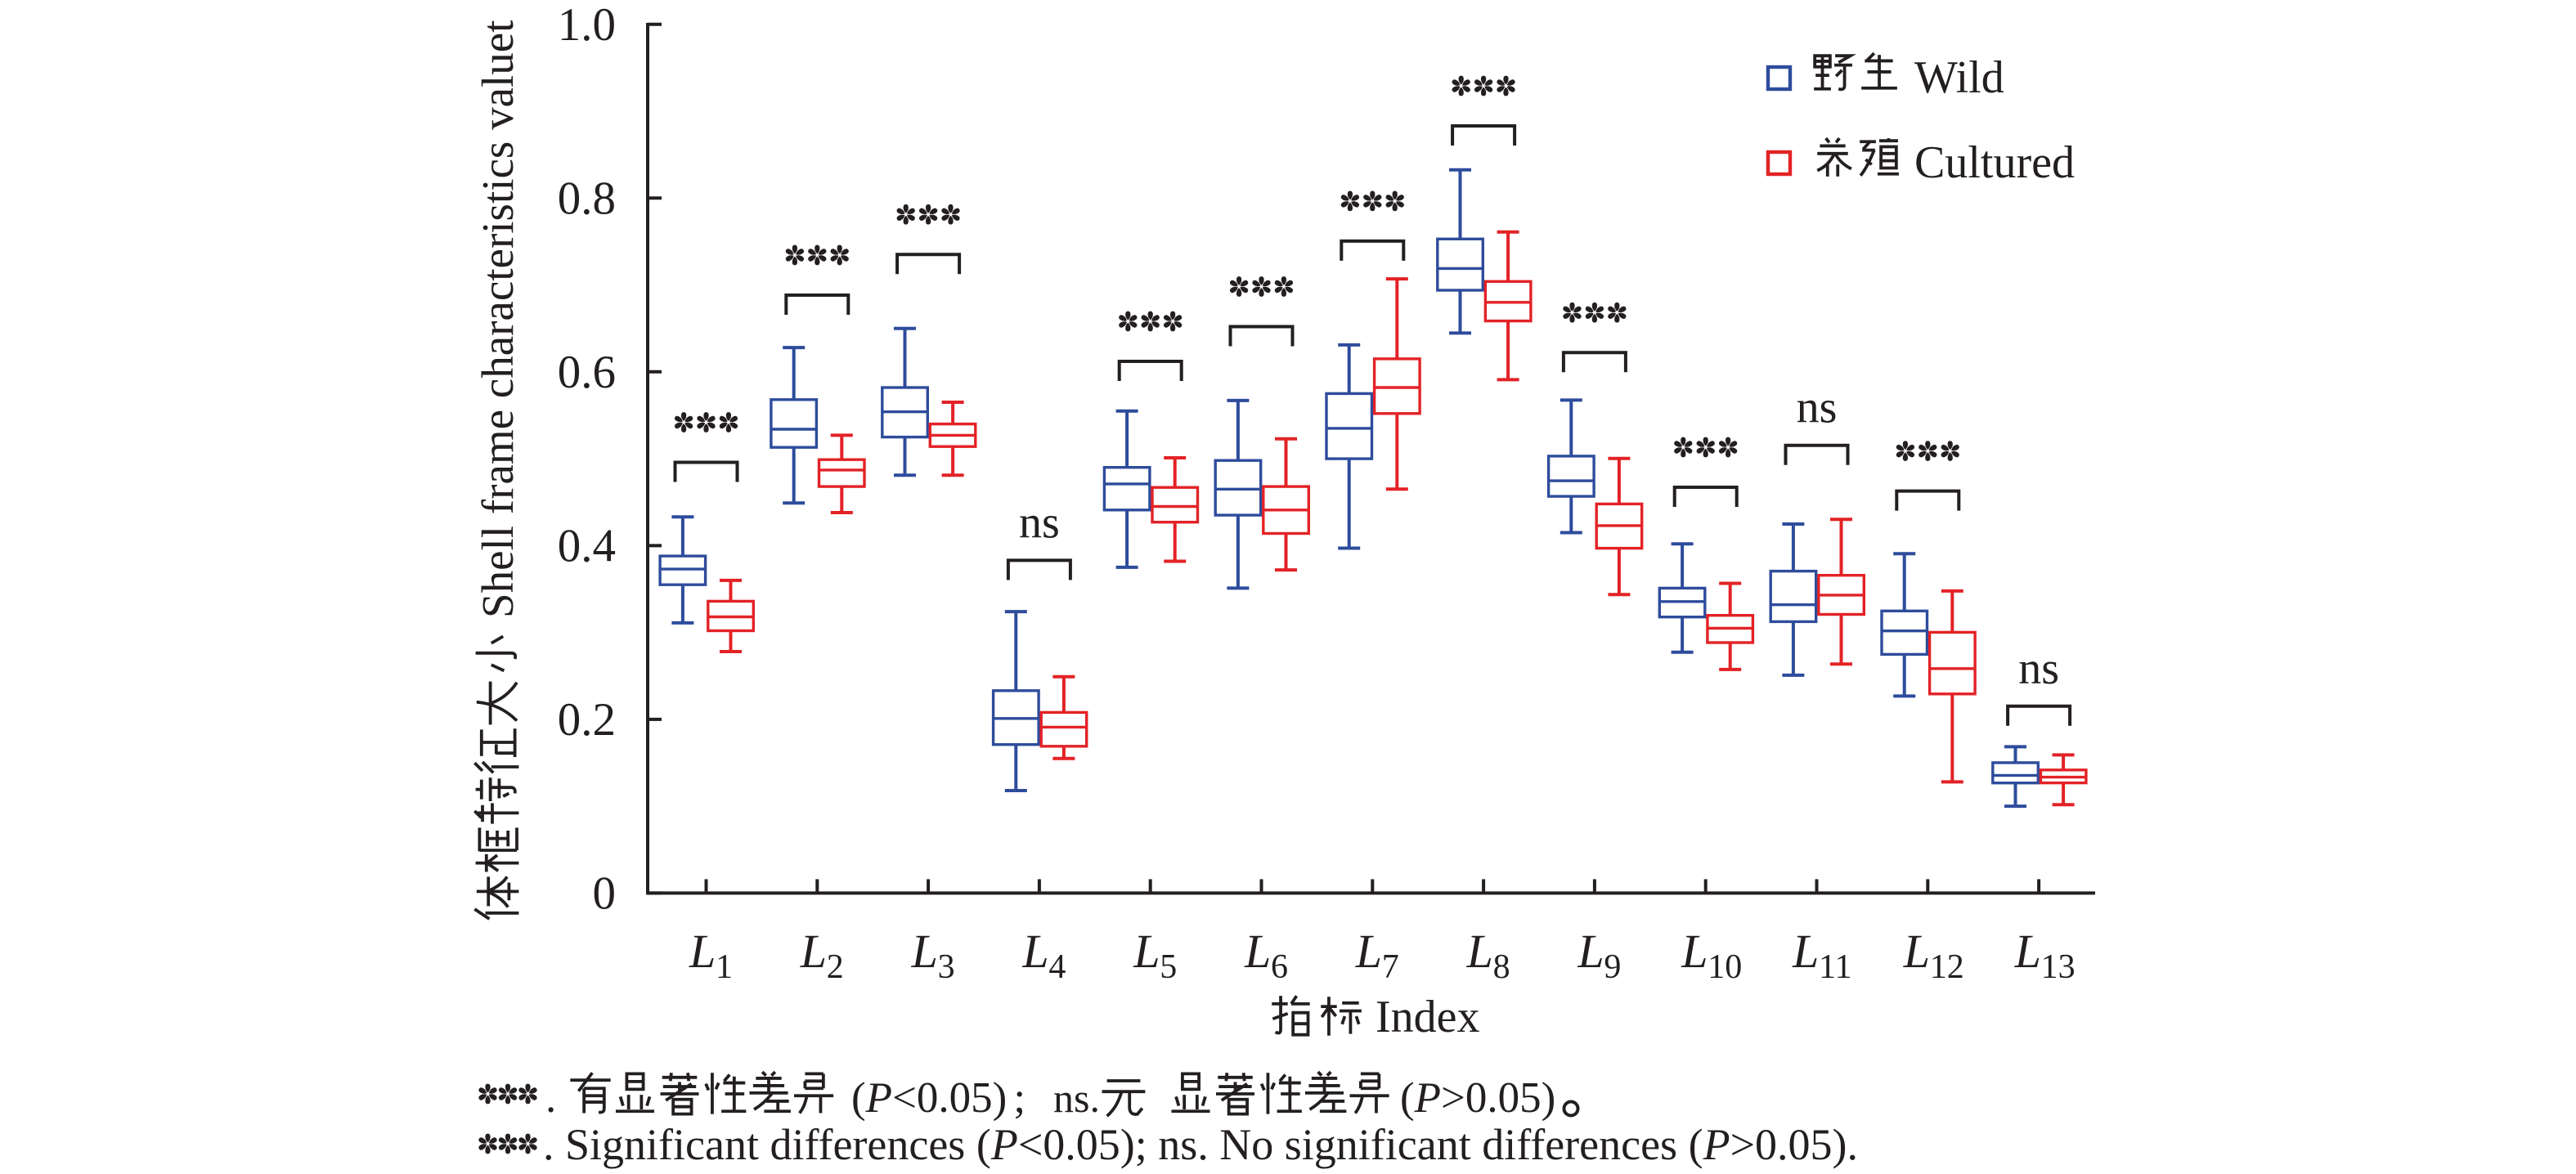 This screenshot has height=1174, width=2576. What do you see at coordinates (1994, 162) in the screenshot?
I see `svg-text: Cultured` at bounding box center [1994, 162].